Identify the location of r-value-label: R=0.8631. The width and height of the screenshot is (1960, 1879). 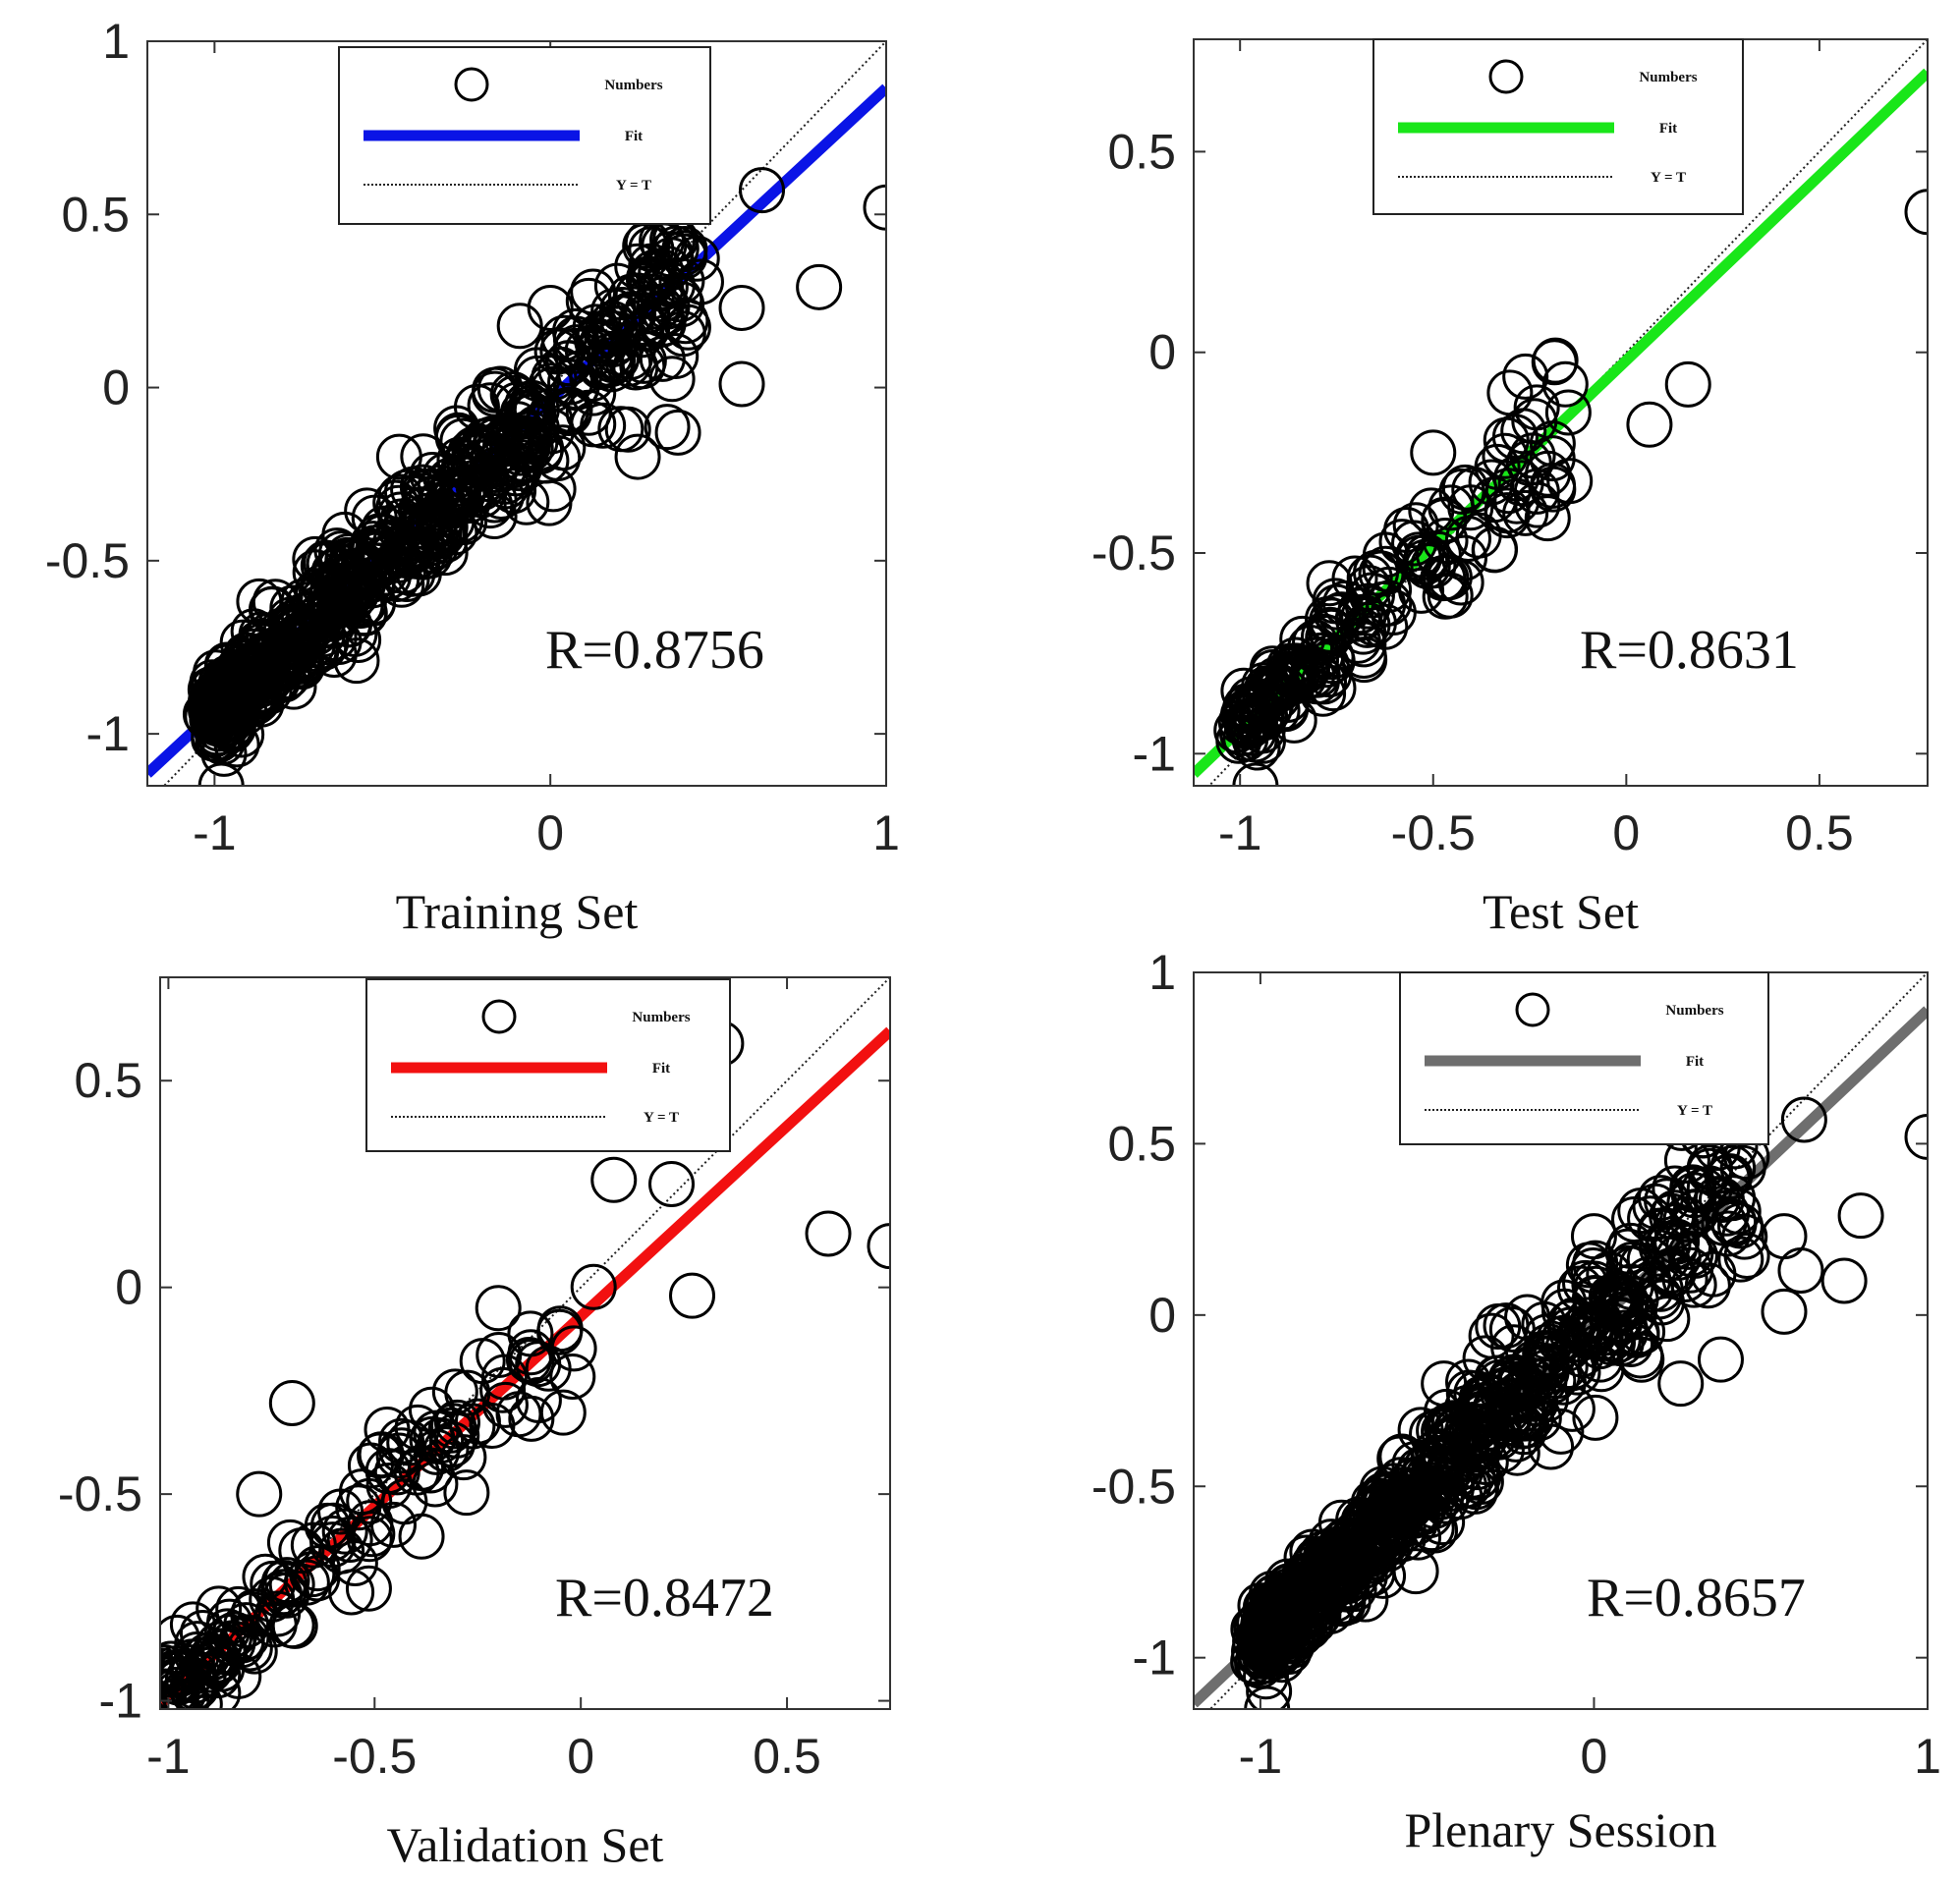
(1689, 650).